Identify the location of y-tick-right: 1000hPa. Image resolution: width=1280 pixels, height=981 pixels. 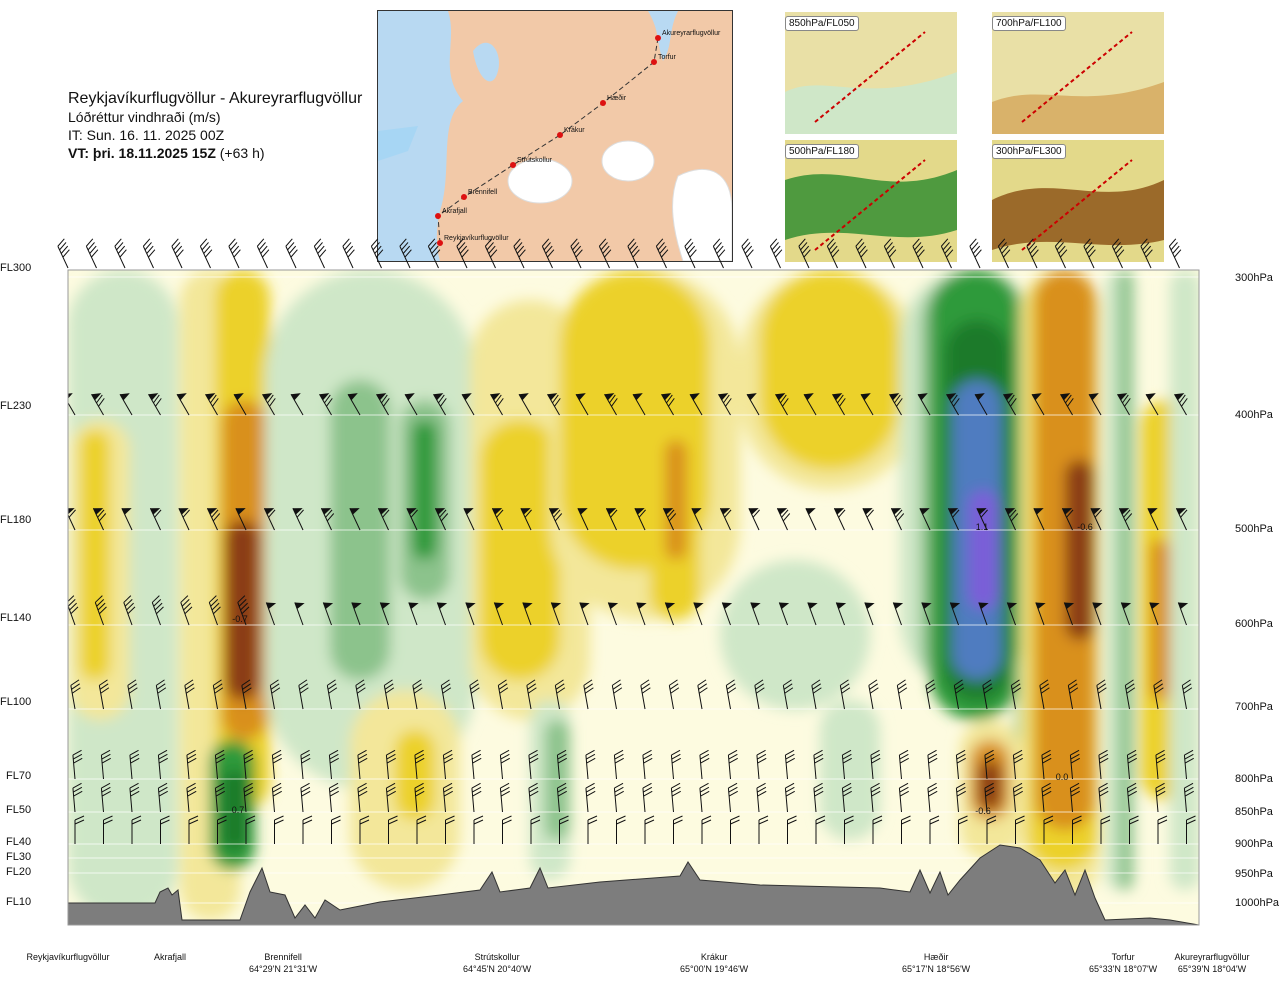
(1257, 903).